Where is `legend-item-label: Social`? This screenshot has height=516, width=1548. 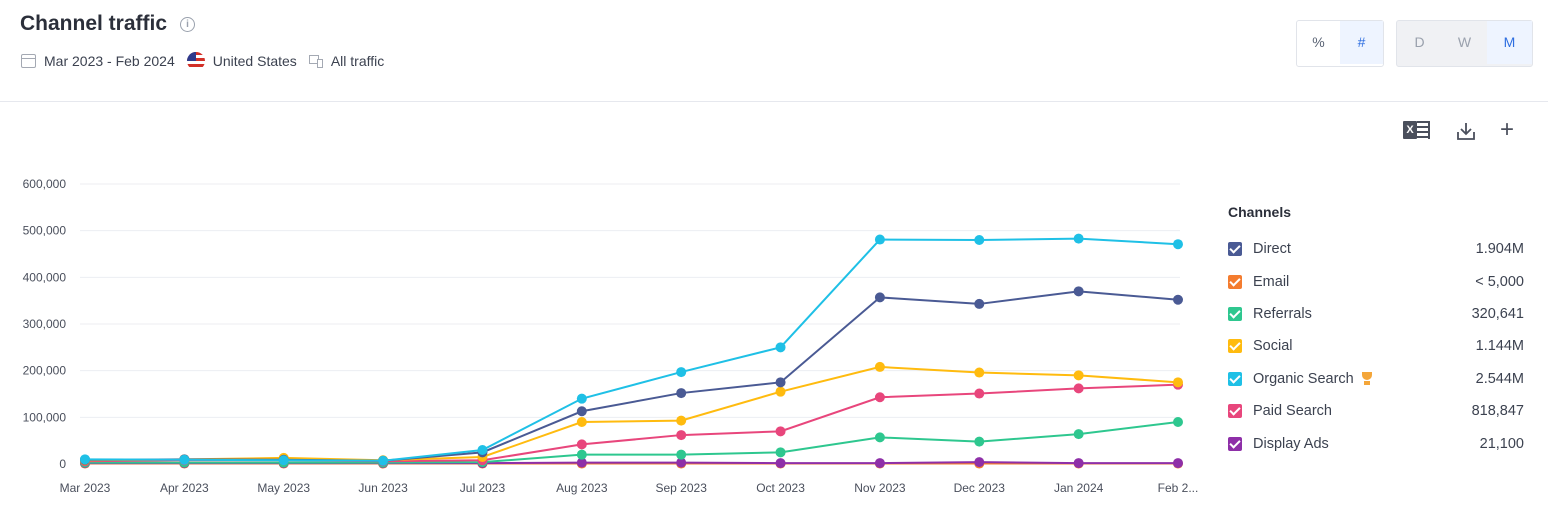
legend-item-label: Social is located at coordinates (1273, 346).